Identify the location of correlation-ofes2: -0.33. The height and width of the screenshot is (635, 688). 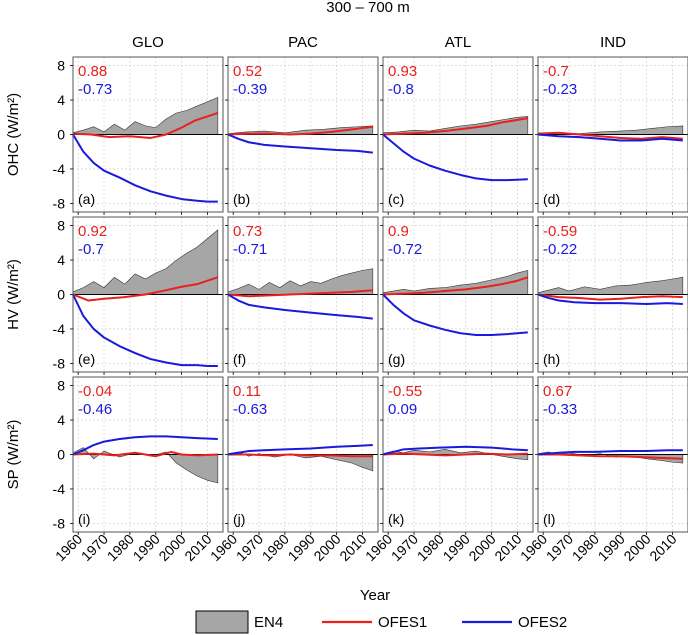
(560, 409).